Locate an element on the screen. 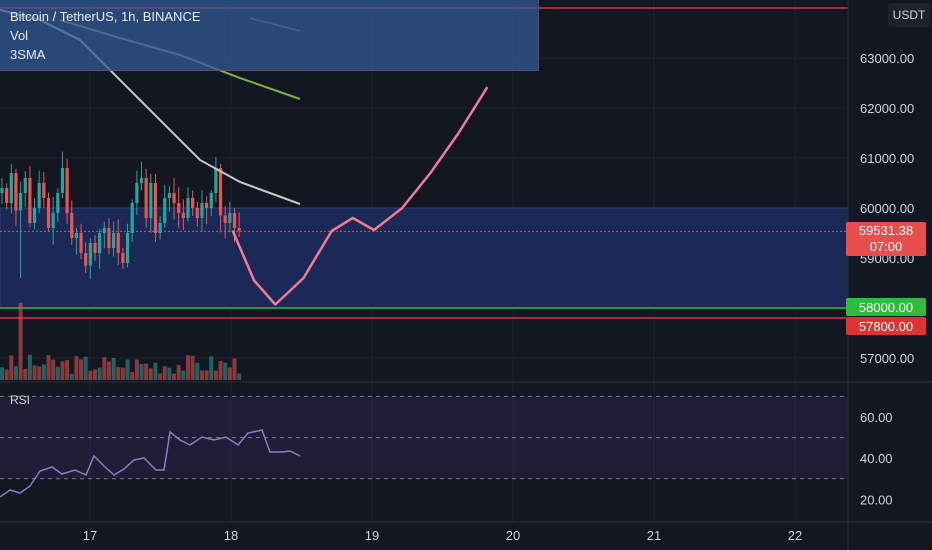 The height and width of the screenshot is (550, 932). price-tick-label: 57000.00 is located at coordinates (887, 358).